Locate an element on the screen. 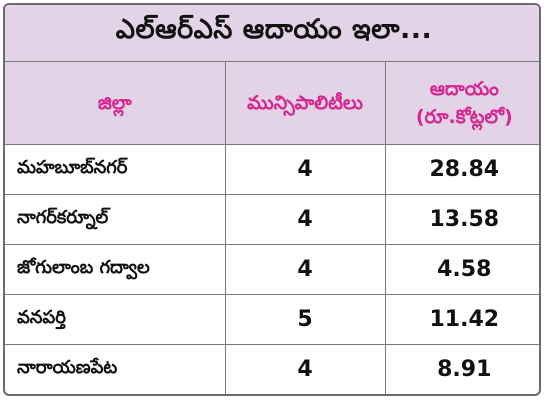  revenue-cell: 4.58 is located at coordinates (461, 269).